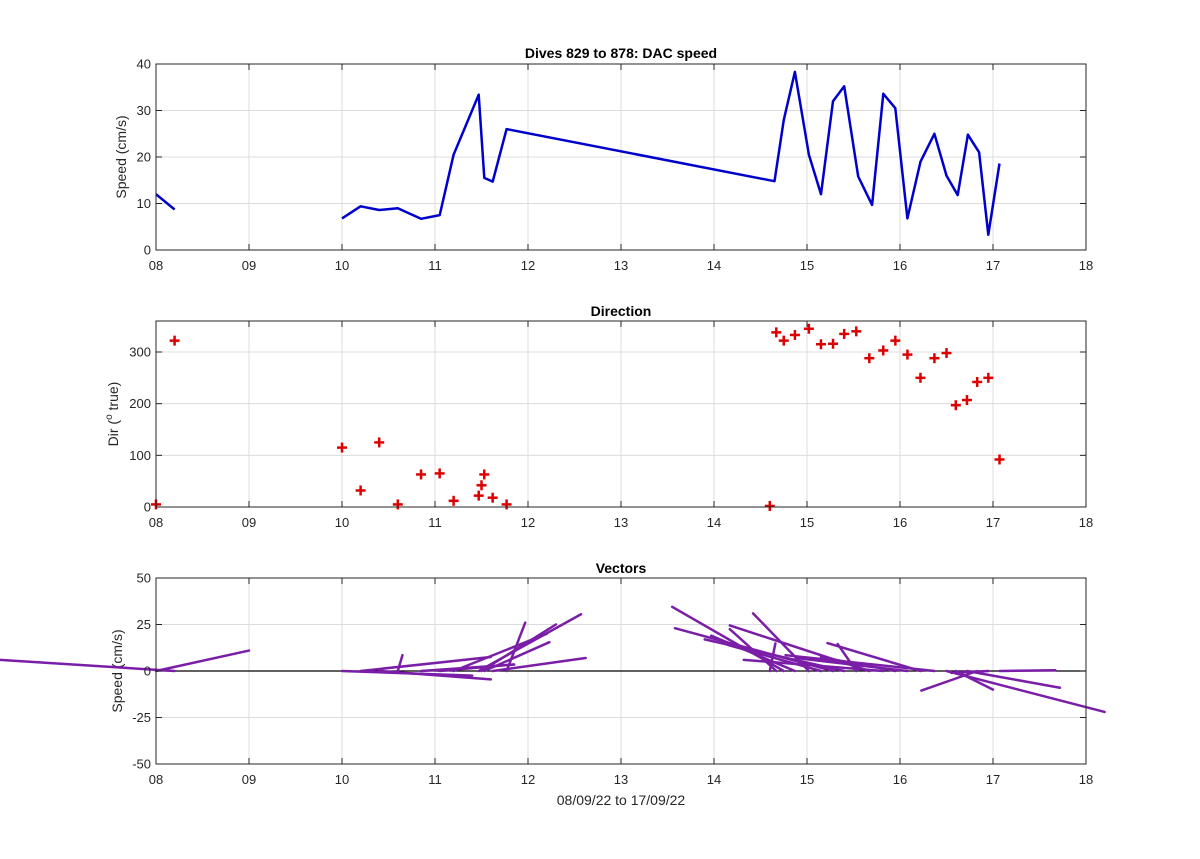 This screenshot has width=1200, height=859. I want to click on speed-title: Dives 829 to 878: DAC speed, so click(621, 53).